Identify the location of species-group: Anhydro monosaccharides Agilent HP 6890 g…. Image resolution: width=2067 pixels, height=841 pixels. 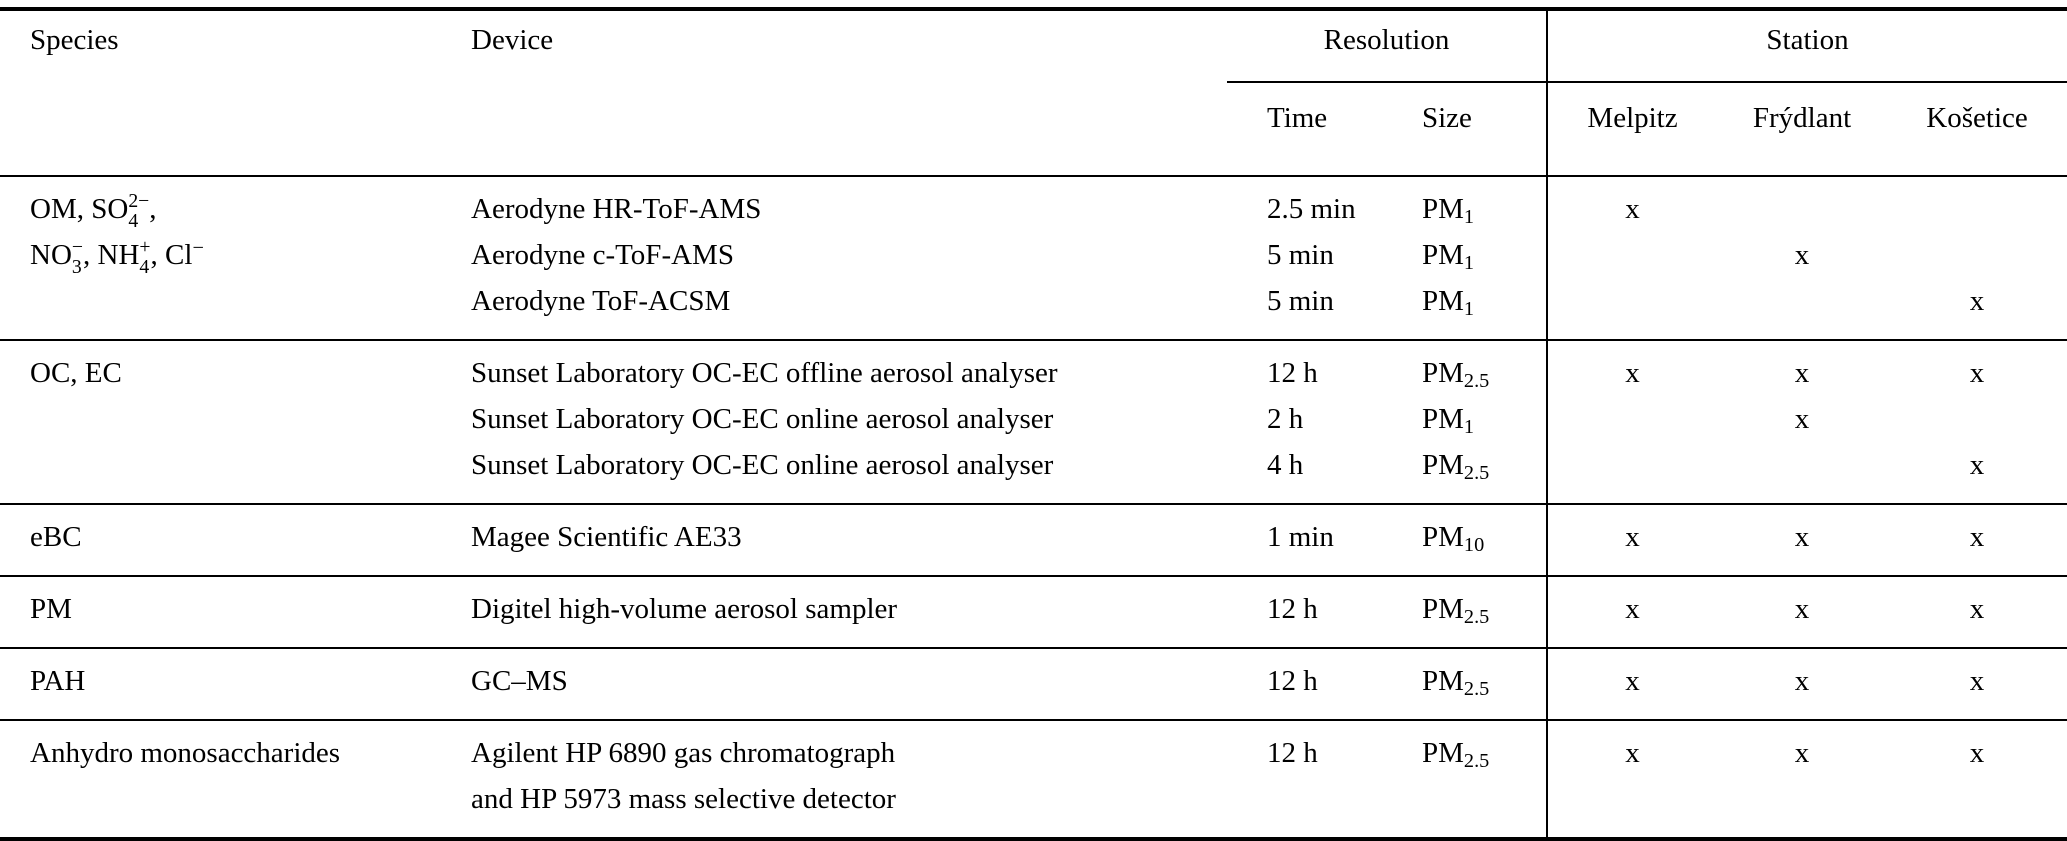
(1033, 779).